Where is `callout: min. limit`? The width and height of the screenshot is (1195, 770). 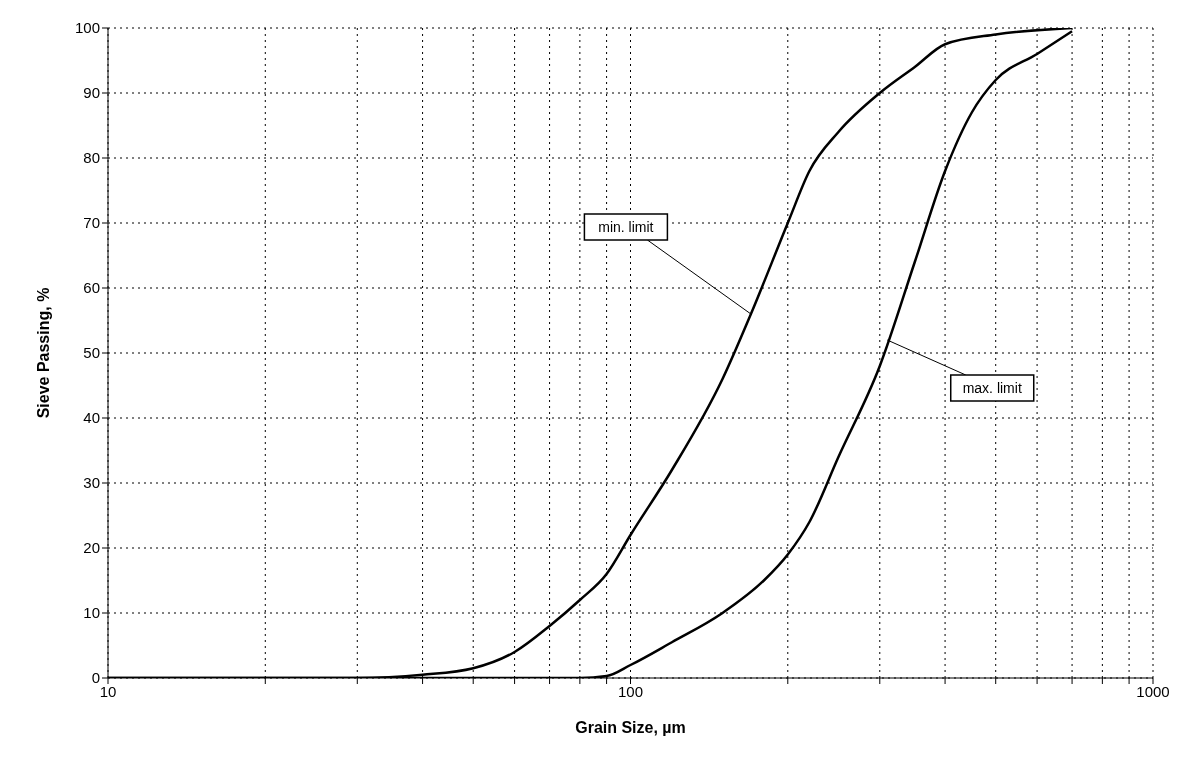
callout: min. limit is located at coordinates (667, 264).